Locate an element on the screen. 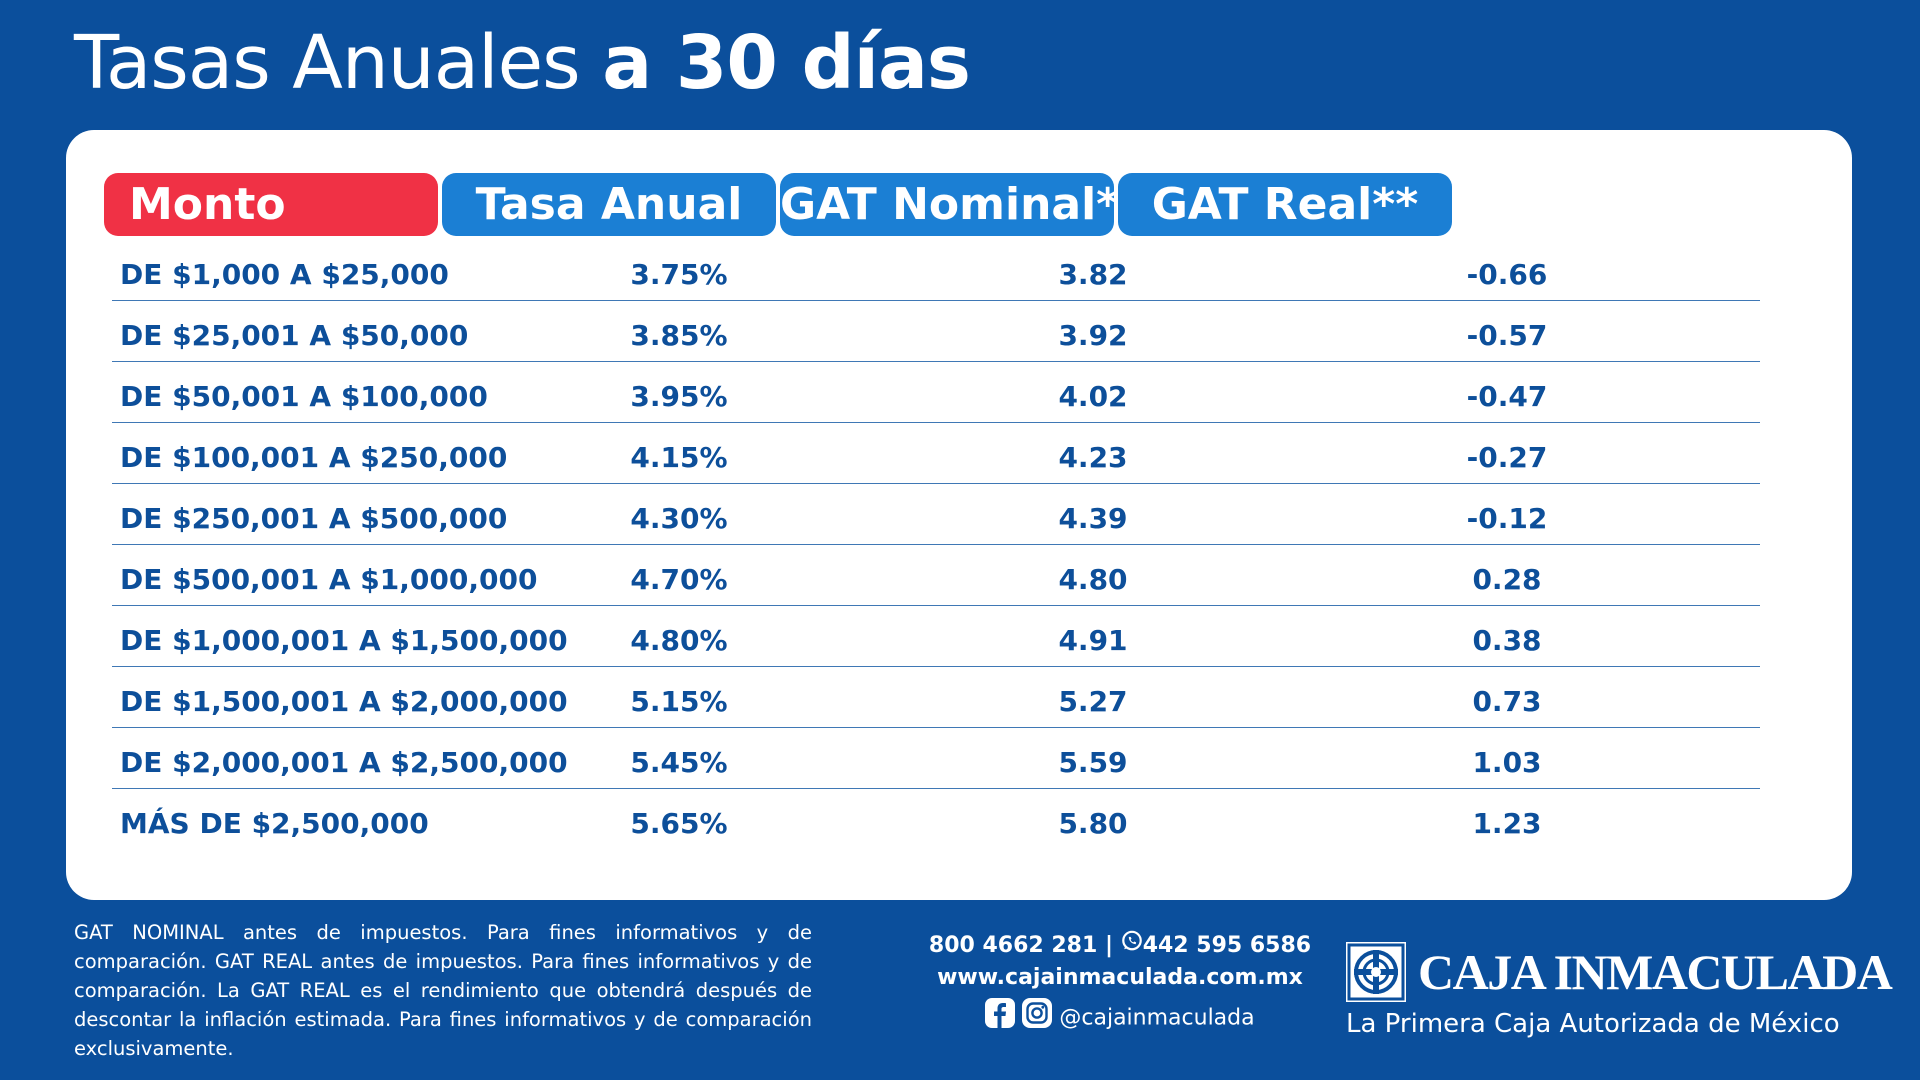 The width and height of the screenshot is (1920, 1080). gat-real-cell: -0.57 is located at coordinates (1507, 335).